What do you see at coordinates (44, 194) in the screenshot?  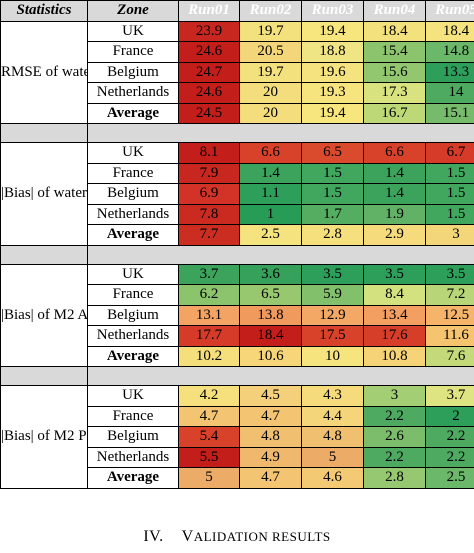 I see `statistic-label: |Bias| of water level [cm]` at bounding box center [44, 194].